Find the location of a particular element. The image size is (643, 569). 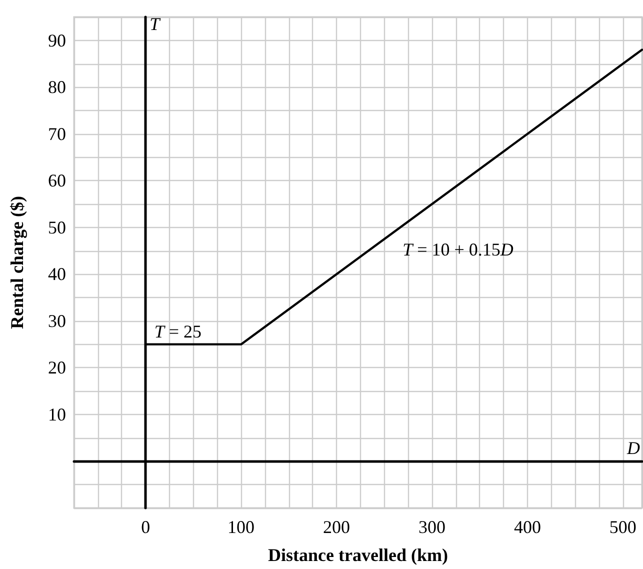

x-tick-label: 0 is located at coordinates (145, 527).